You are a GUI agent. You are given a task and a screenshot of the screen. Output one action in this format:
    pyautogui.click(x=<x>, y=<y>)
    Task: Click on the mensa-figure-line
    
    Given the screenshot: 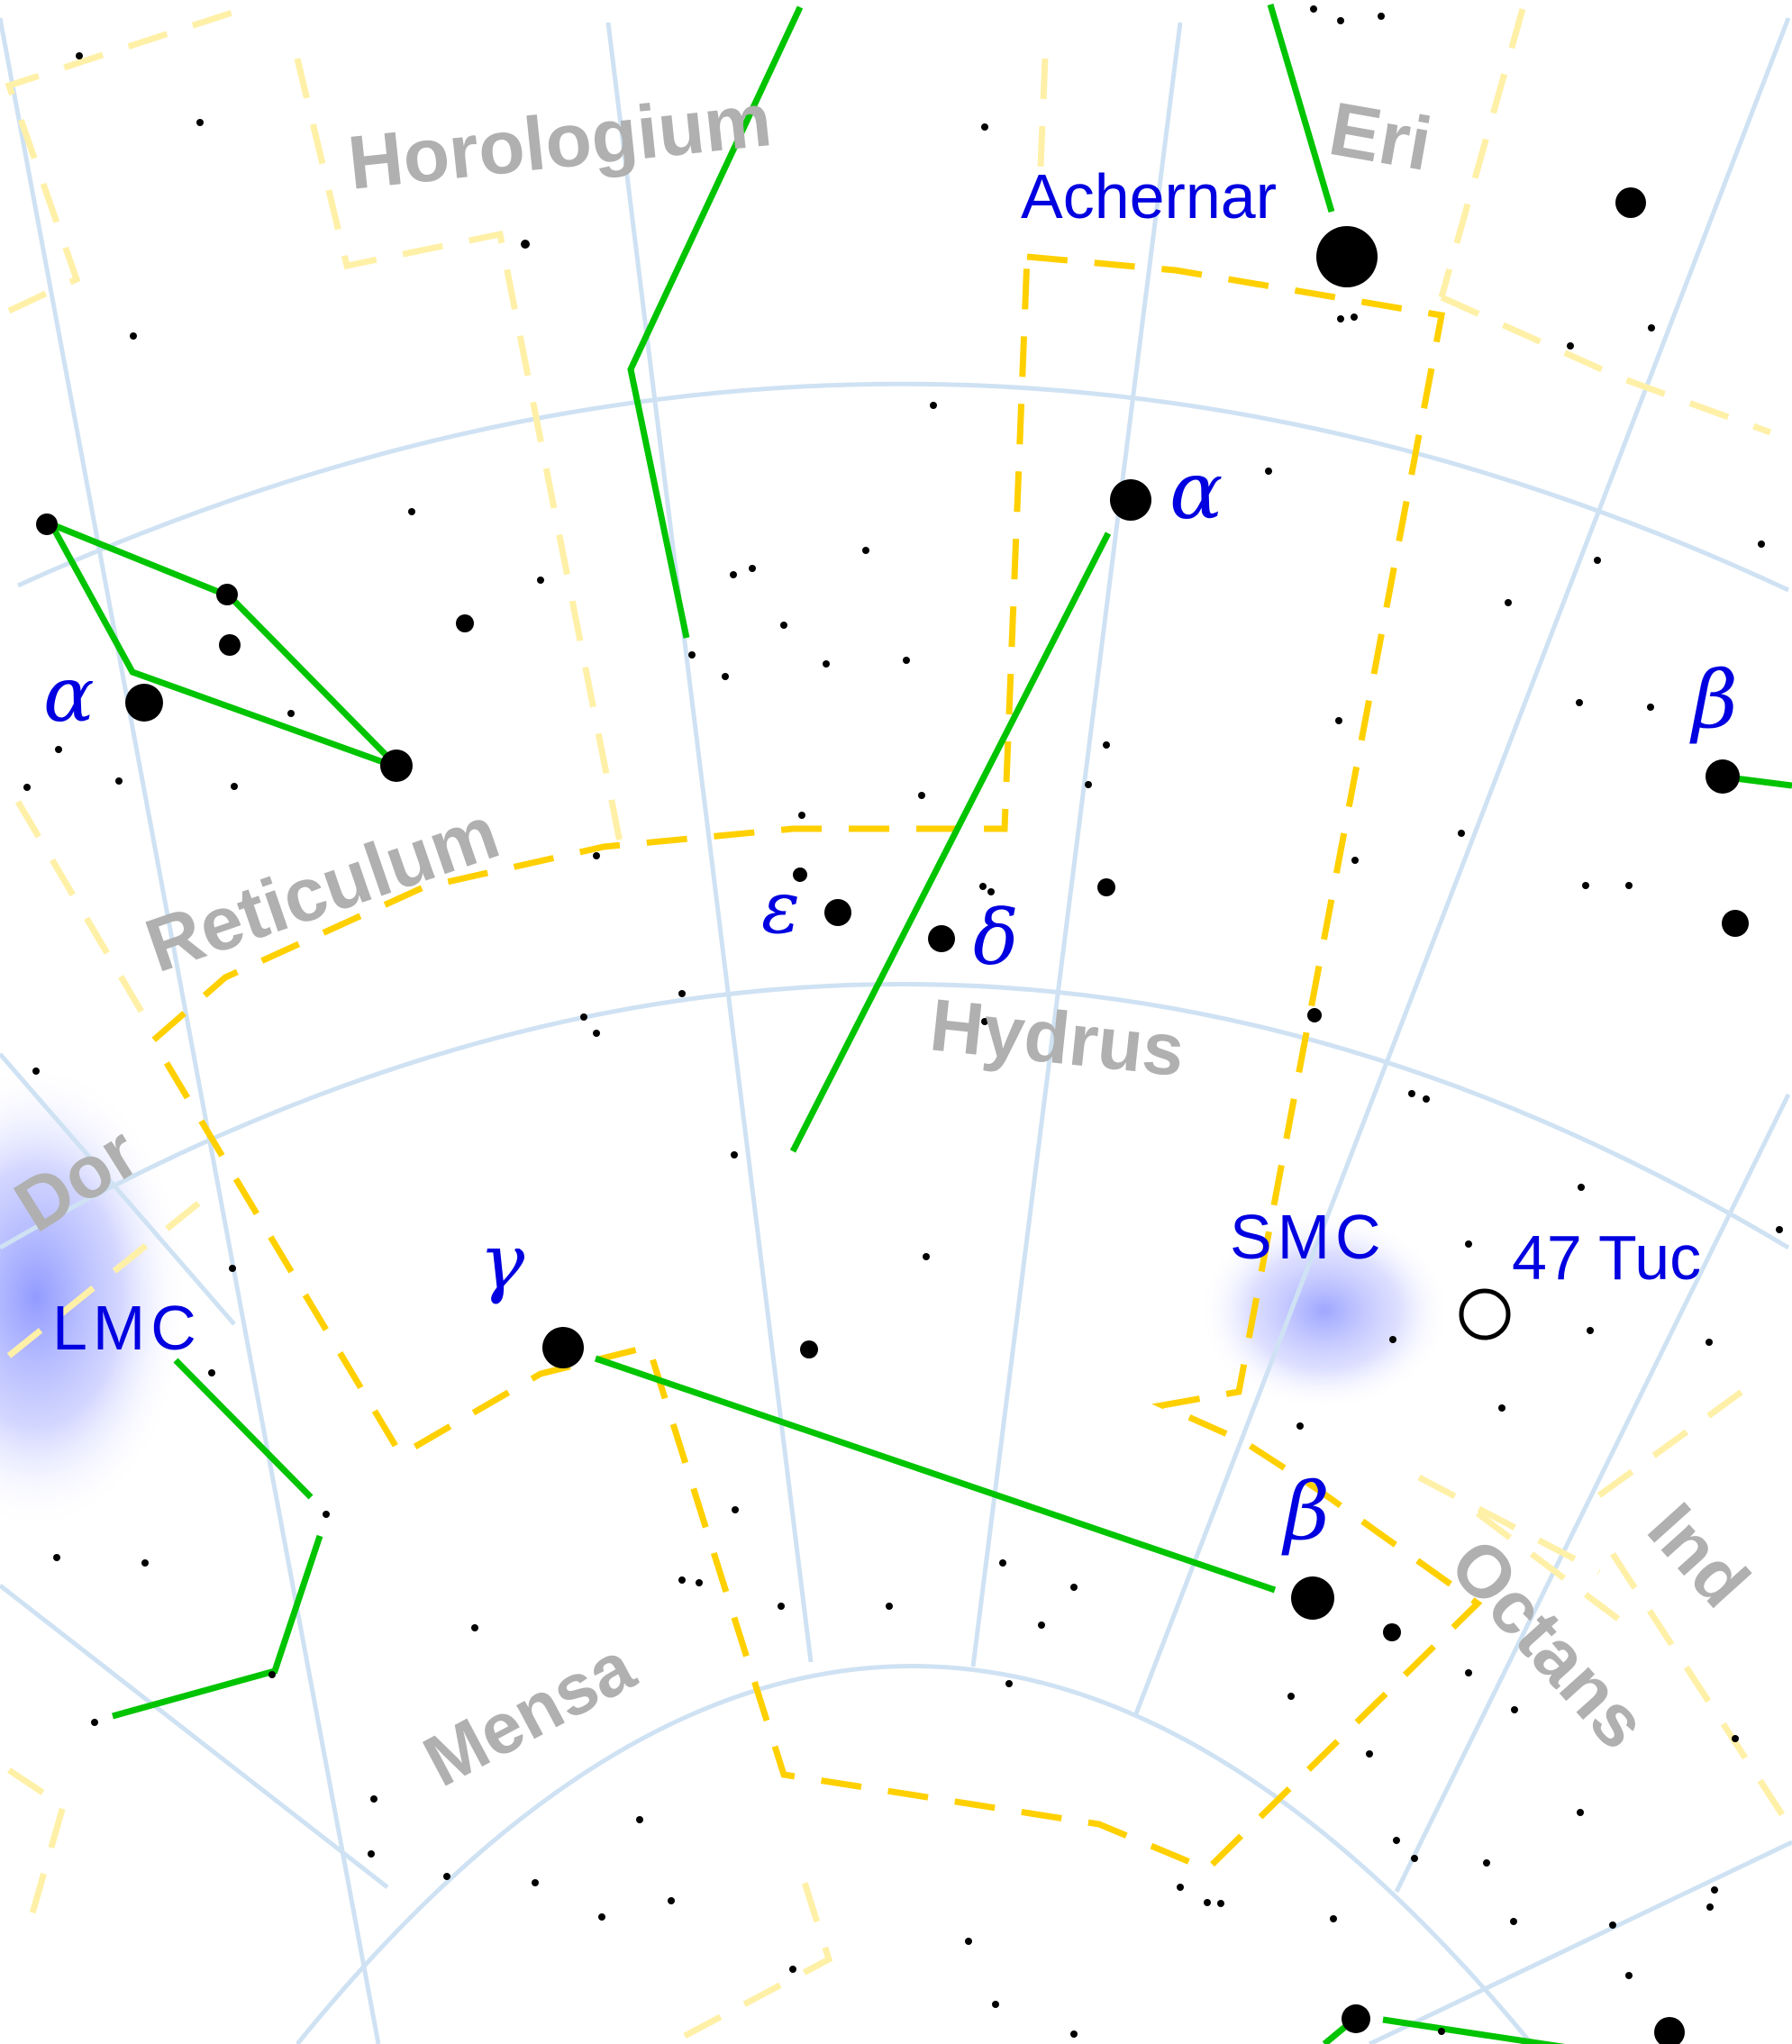 What is the action you would take?
    pyautogui.click(x=218, y=1627)
    